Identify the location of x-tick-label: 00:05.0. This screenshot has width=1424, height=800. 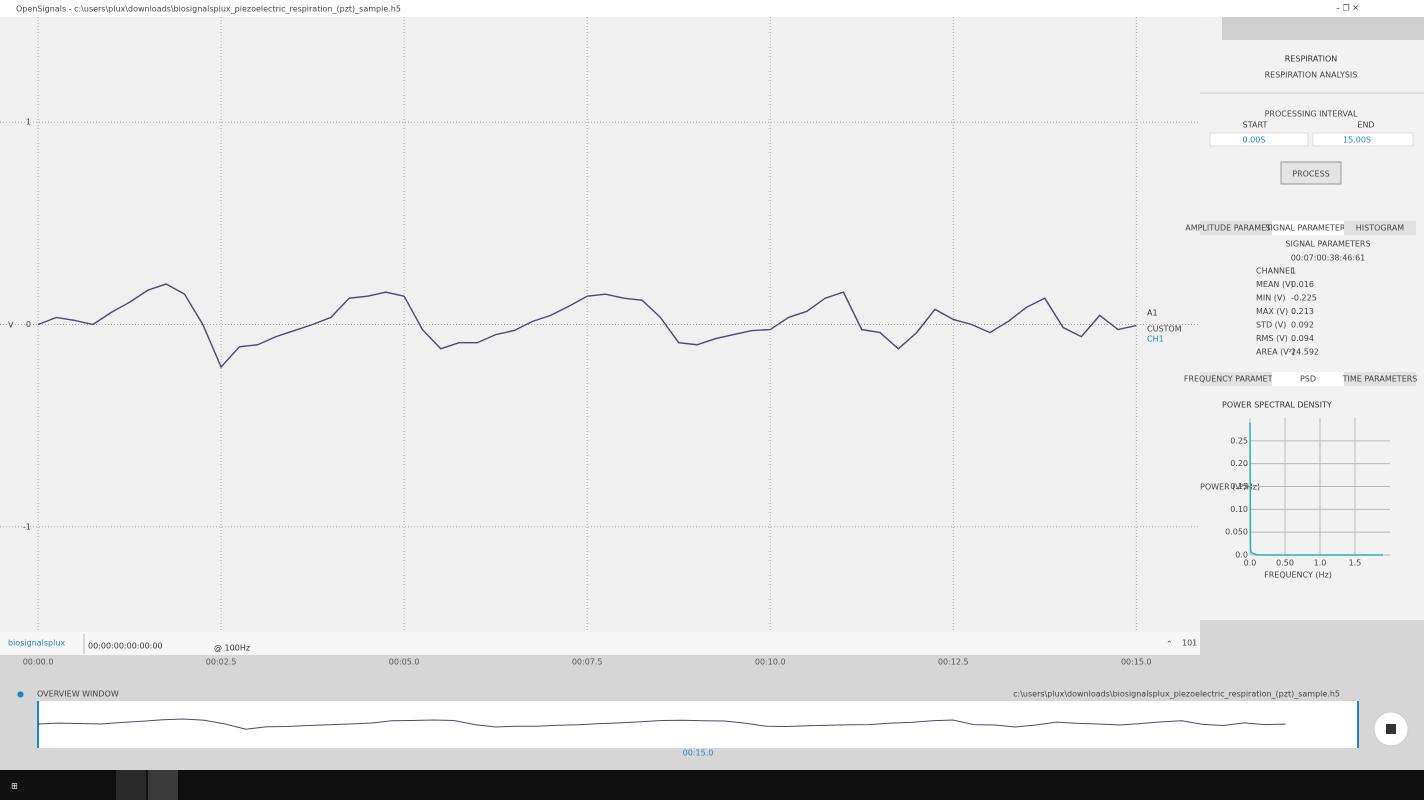
(404, 662).